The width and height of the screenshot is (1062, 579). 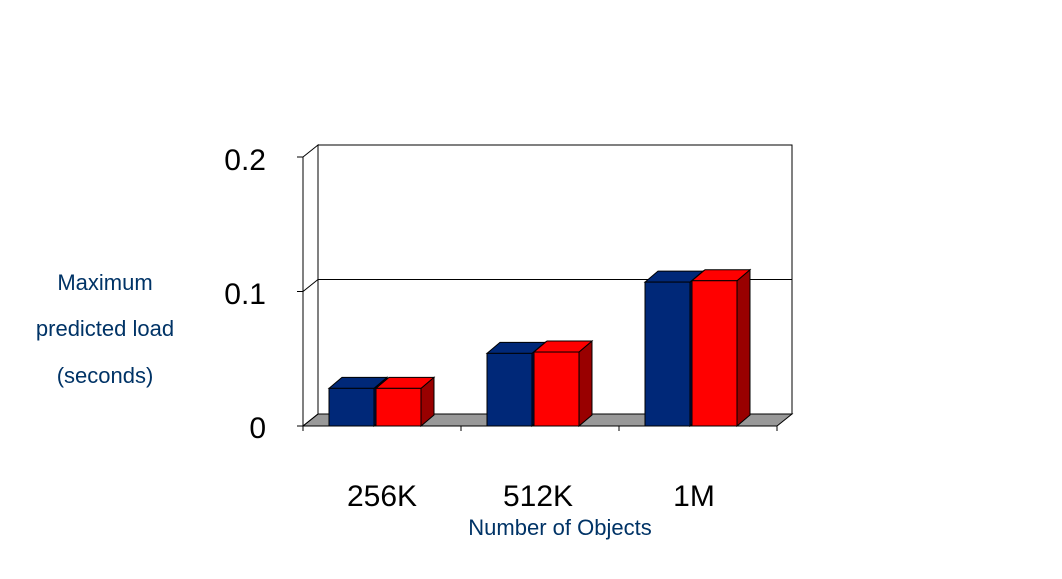 I want to click on x-axis-label: Number of Objects, so click(x=559, y=527).